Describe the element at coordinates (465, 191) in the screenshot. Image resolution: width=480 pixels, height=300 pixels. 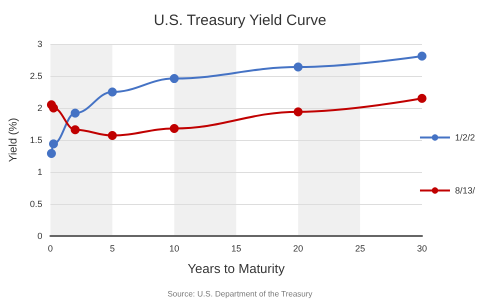
I see `legend-label: 8/13/` at that location.